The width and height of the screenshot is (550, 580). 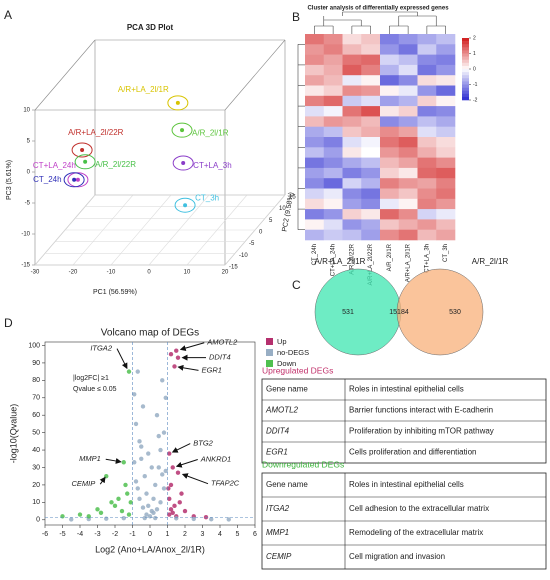 I want to click on chart-title: Volcano map of DEGs, so click(x=150, y=333).